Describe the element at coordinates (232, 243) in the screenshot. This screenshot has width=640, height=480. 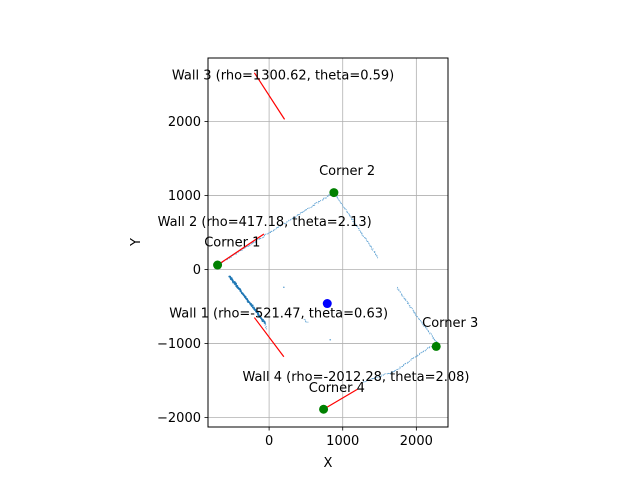
I see `corner-label: Corner 1` at that location.